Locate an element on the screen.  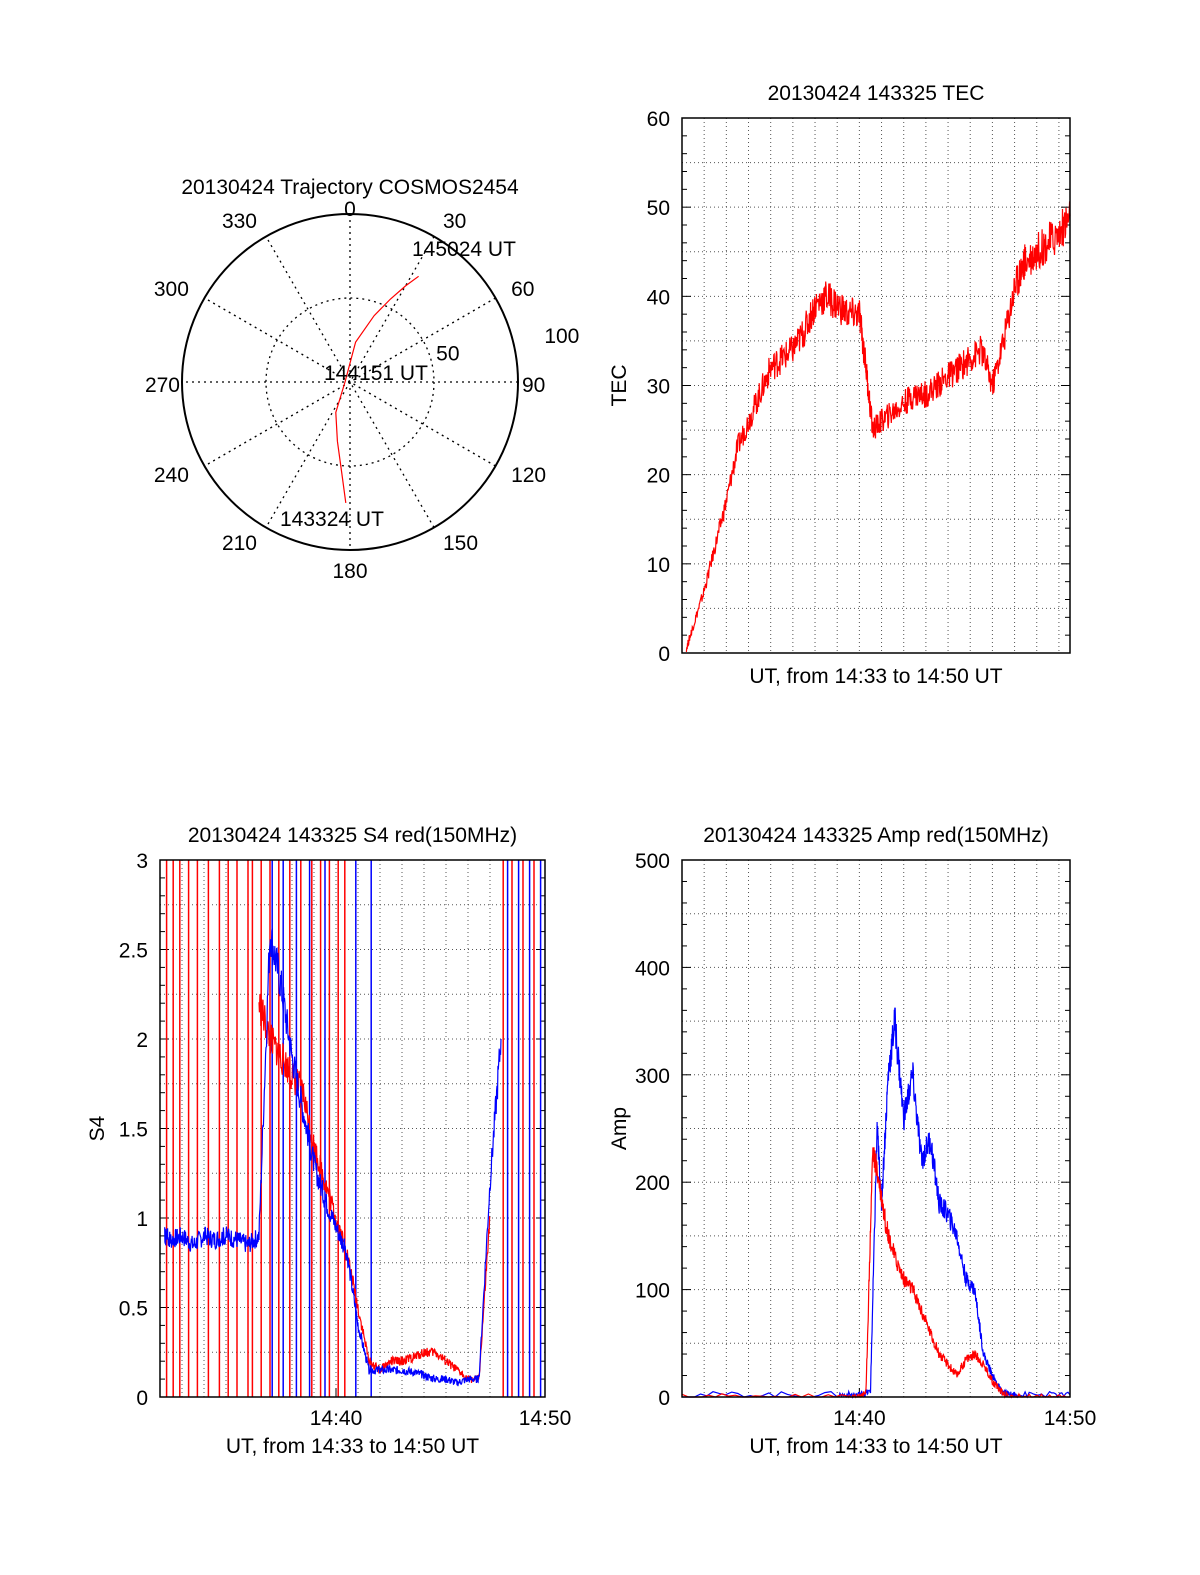
polar-title: 20130424 Trajectory COSMOS2454 is located at coordinates (350, 187).